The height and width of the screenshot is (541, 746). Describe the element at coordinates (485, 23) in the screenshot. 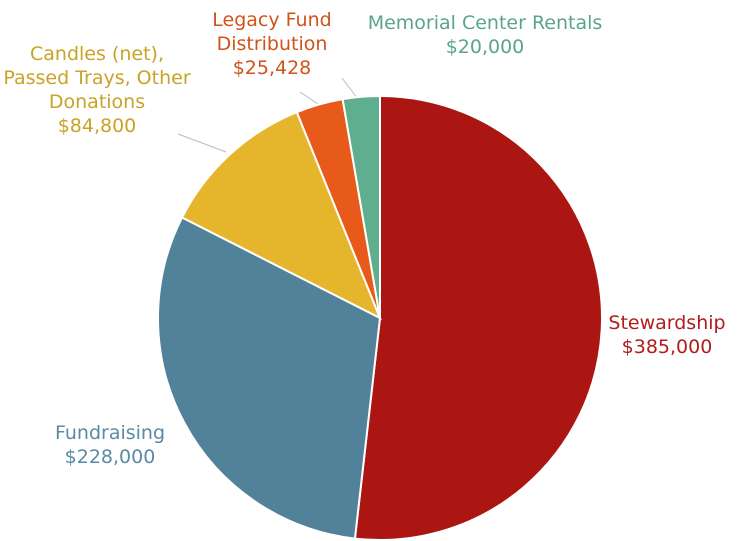

I see `category-label: Memorial Center Rentals` at that location.